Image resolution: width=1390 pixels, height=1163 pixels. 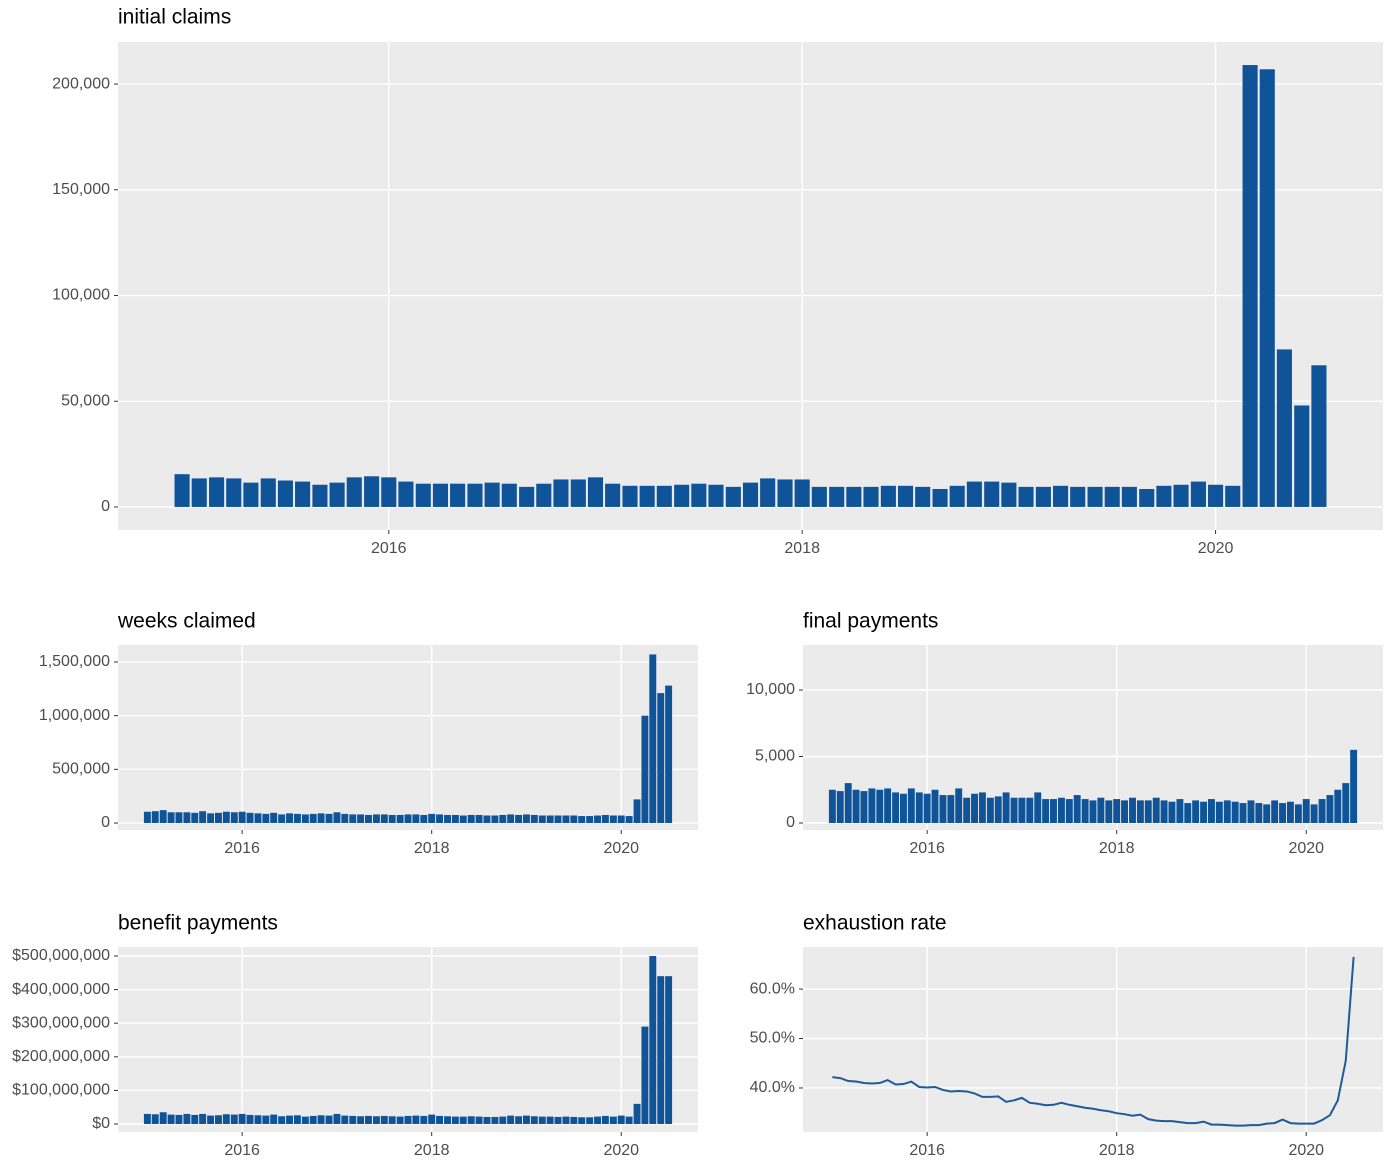 I want to click on chart-title: weeks claimed, so click(x=186, y=621).